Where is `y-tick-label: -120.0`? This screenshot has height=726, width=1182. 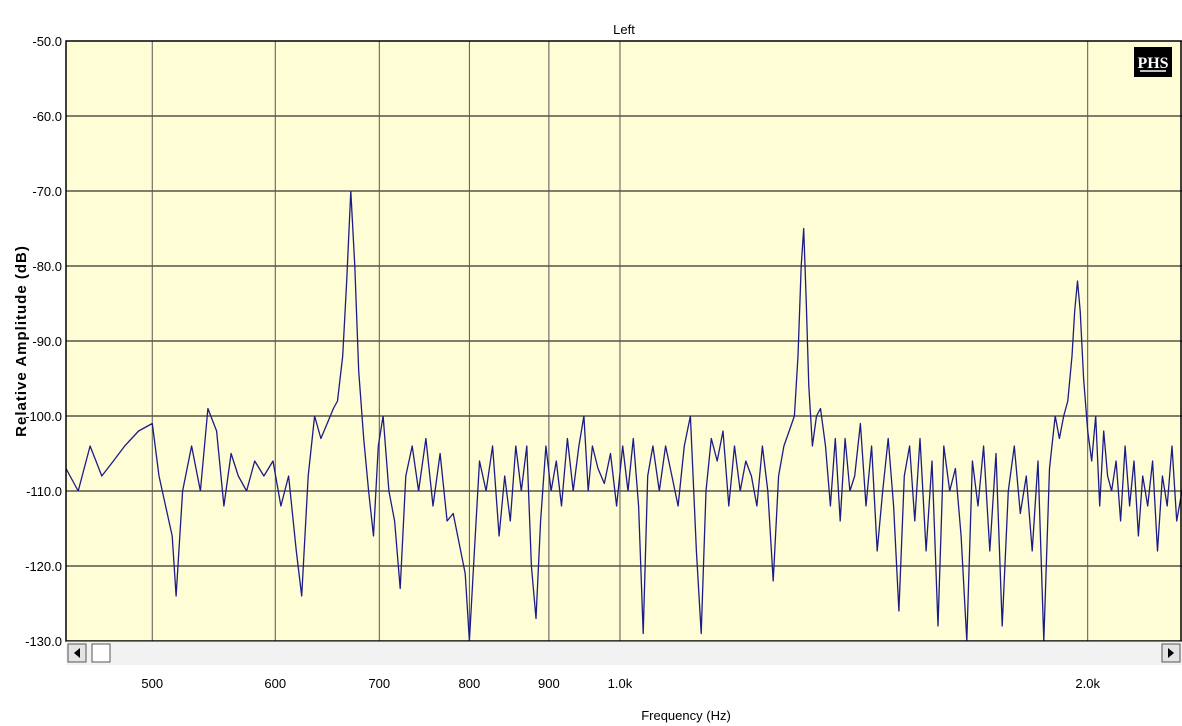 y-tick-label: -120.0 is located at coordinates (43, 566).